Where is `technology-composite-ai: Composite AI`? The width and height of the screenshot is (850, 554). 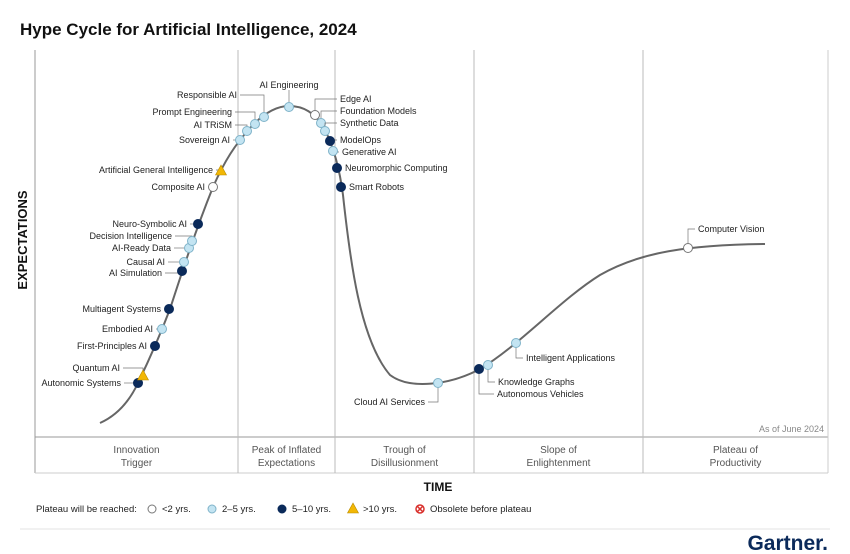
technology-composite-ai: Composite AI is located at coordinates (184, 187).